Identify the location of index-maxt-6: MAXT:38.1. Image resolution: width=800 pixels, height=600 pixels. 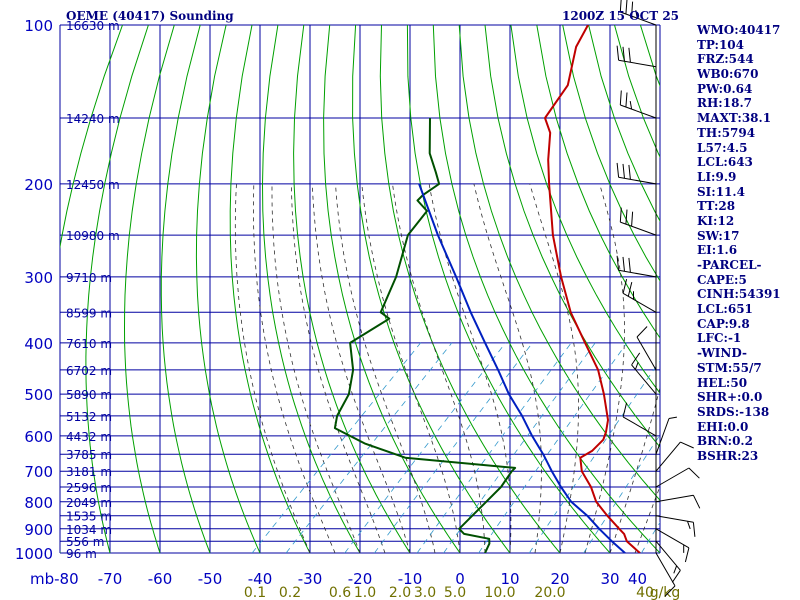
(734, 118).